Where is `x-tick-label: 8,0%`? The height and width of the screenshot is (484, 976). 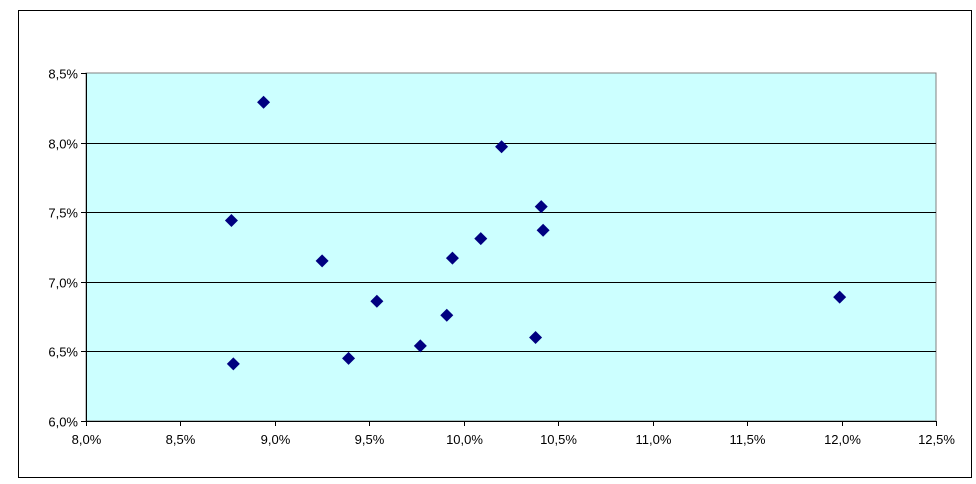
x-tick-label: 8,0% is located at coordinates (87, 439).